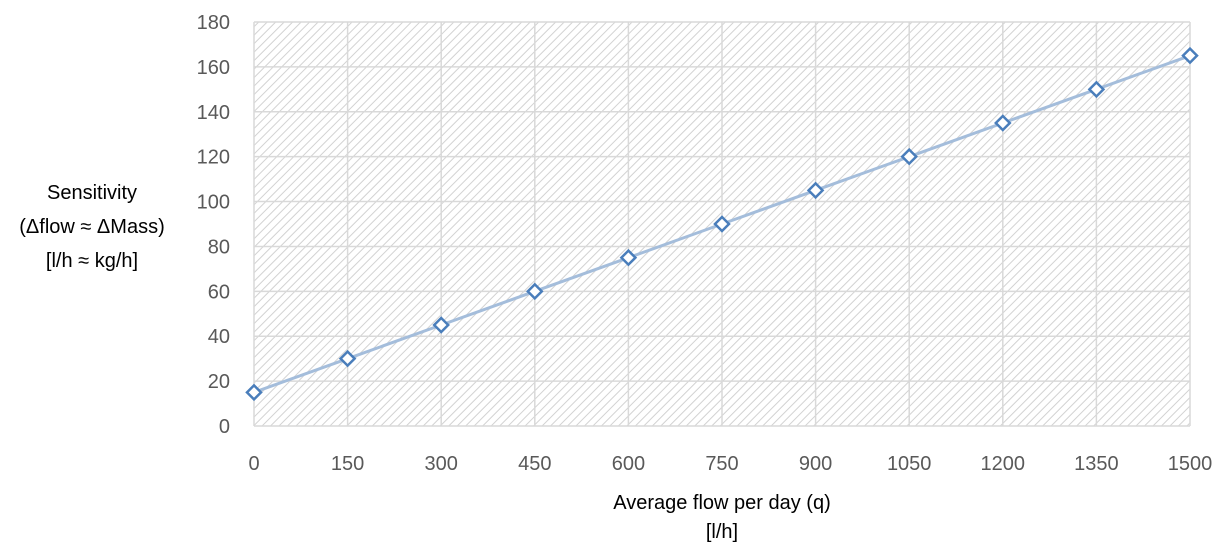 This screenshot has height=547, width=1224. Describe the element at coordinates (213, 203) in the screenshot. I see `y-tick-label: 100` at that location.